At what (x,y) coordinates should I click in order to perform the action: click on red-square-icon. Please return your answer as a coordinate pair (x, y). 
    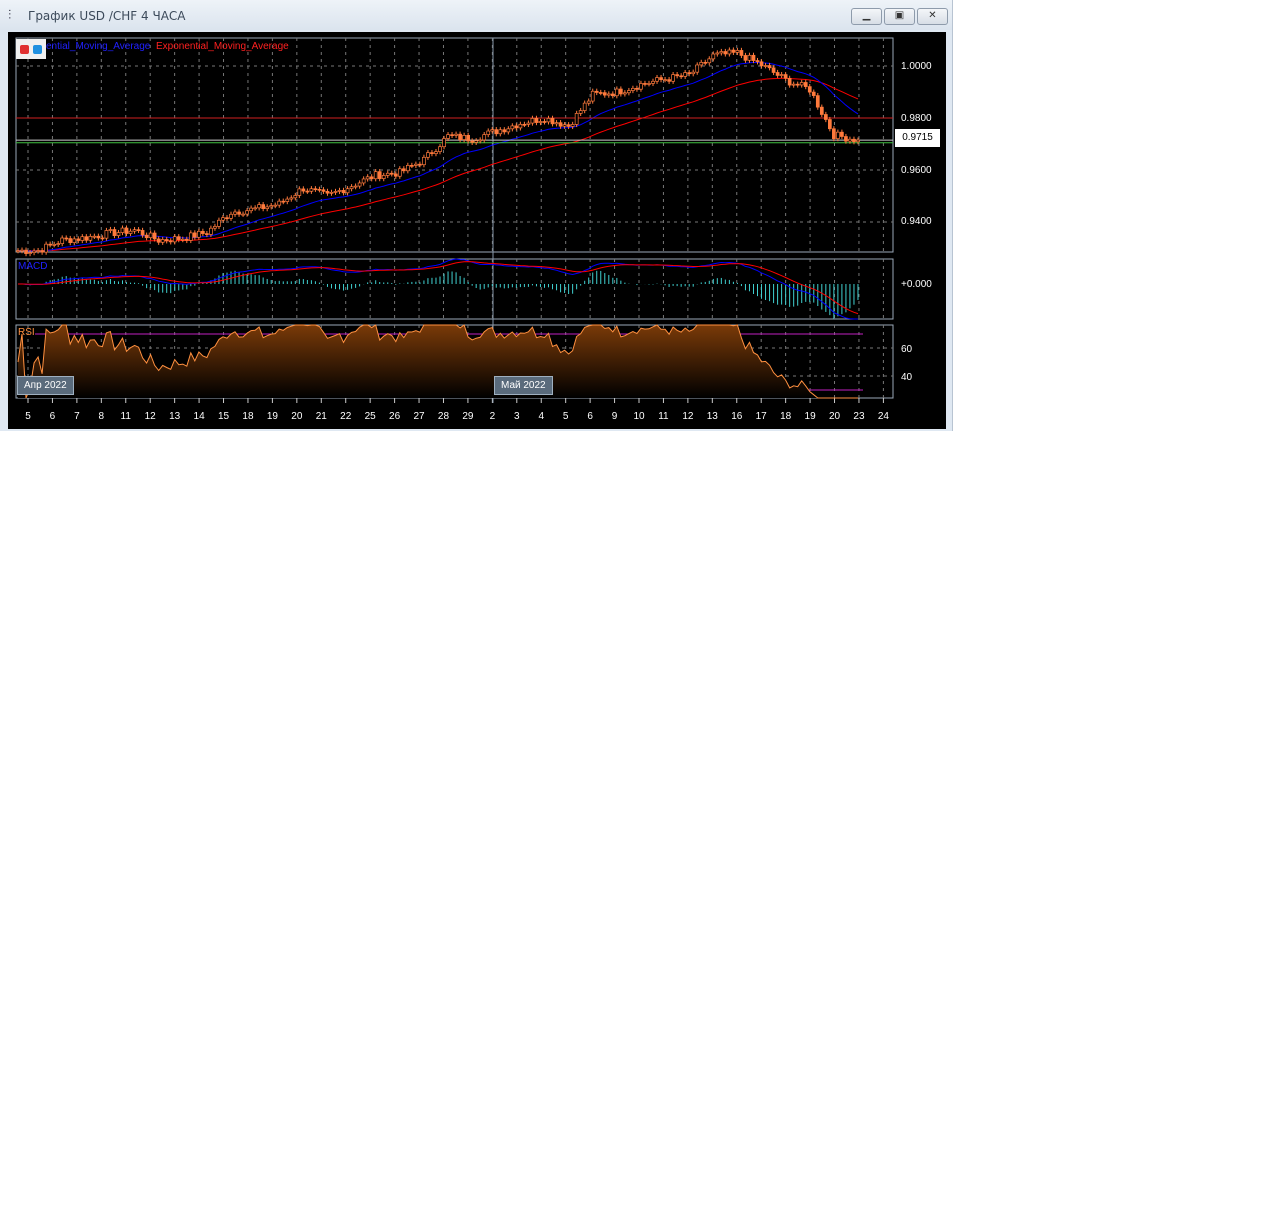
    Looking at the image, I should click on (24, 49).